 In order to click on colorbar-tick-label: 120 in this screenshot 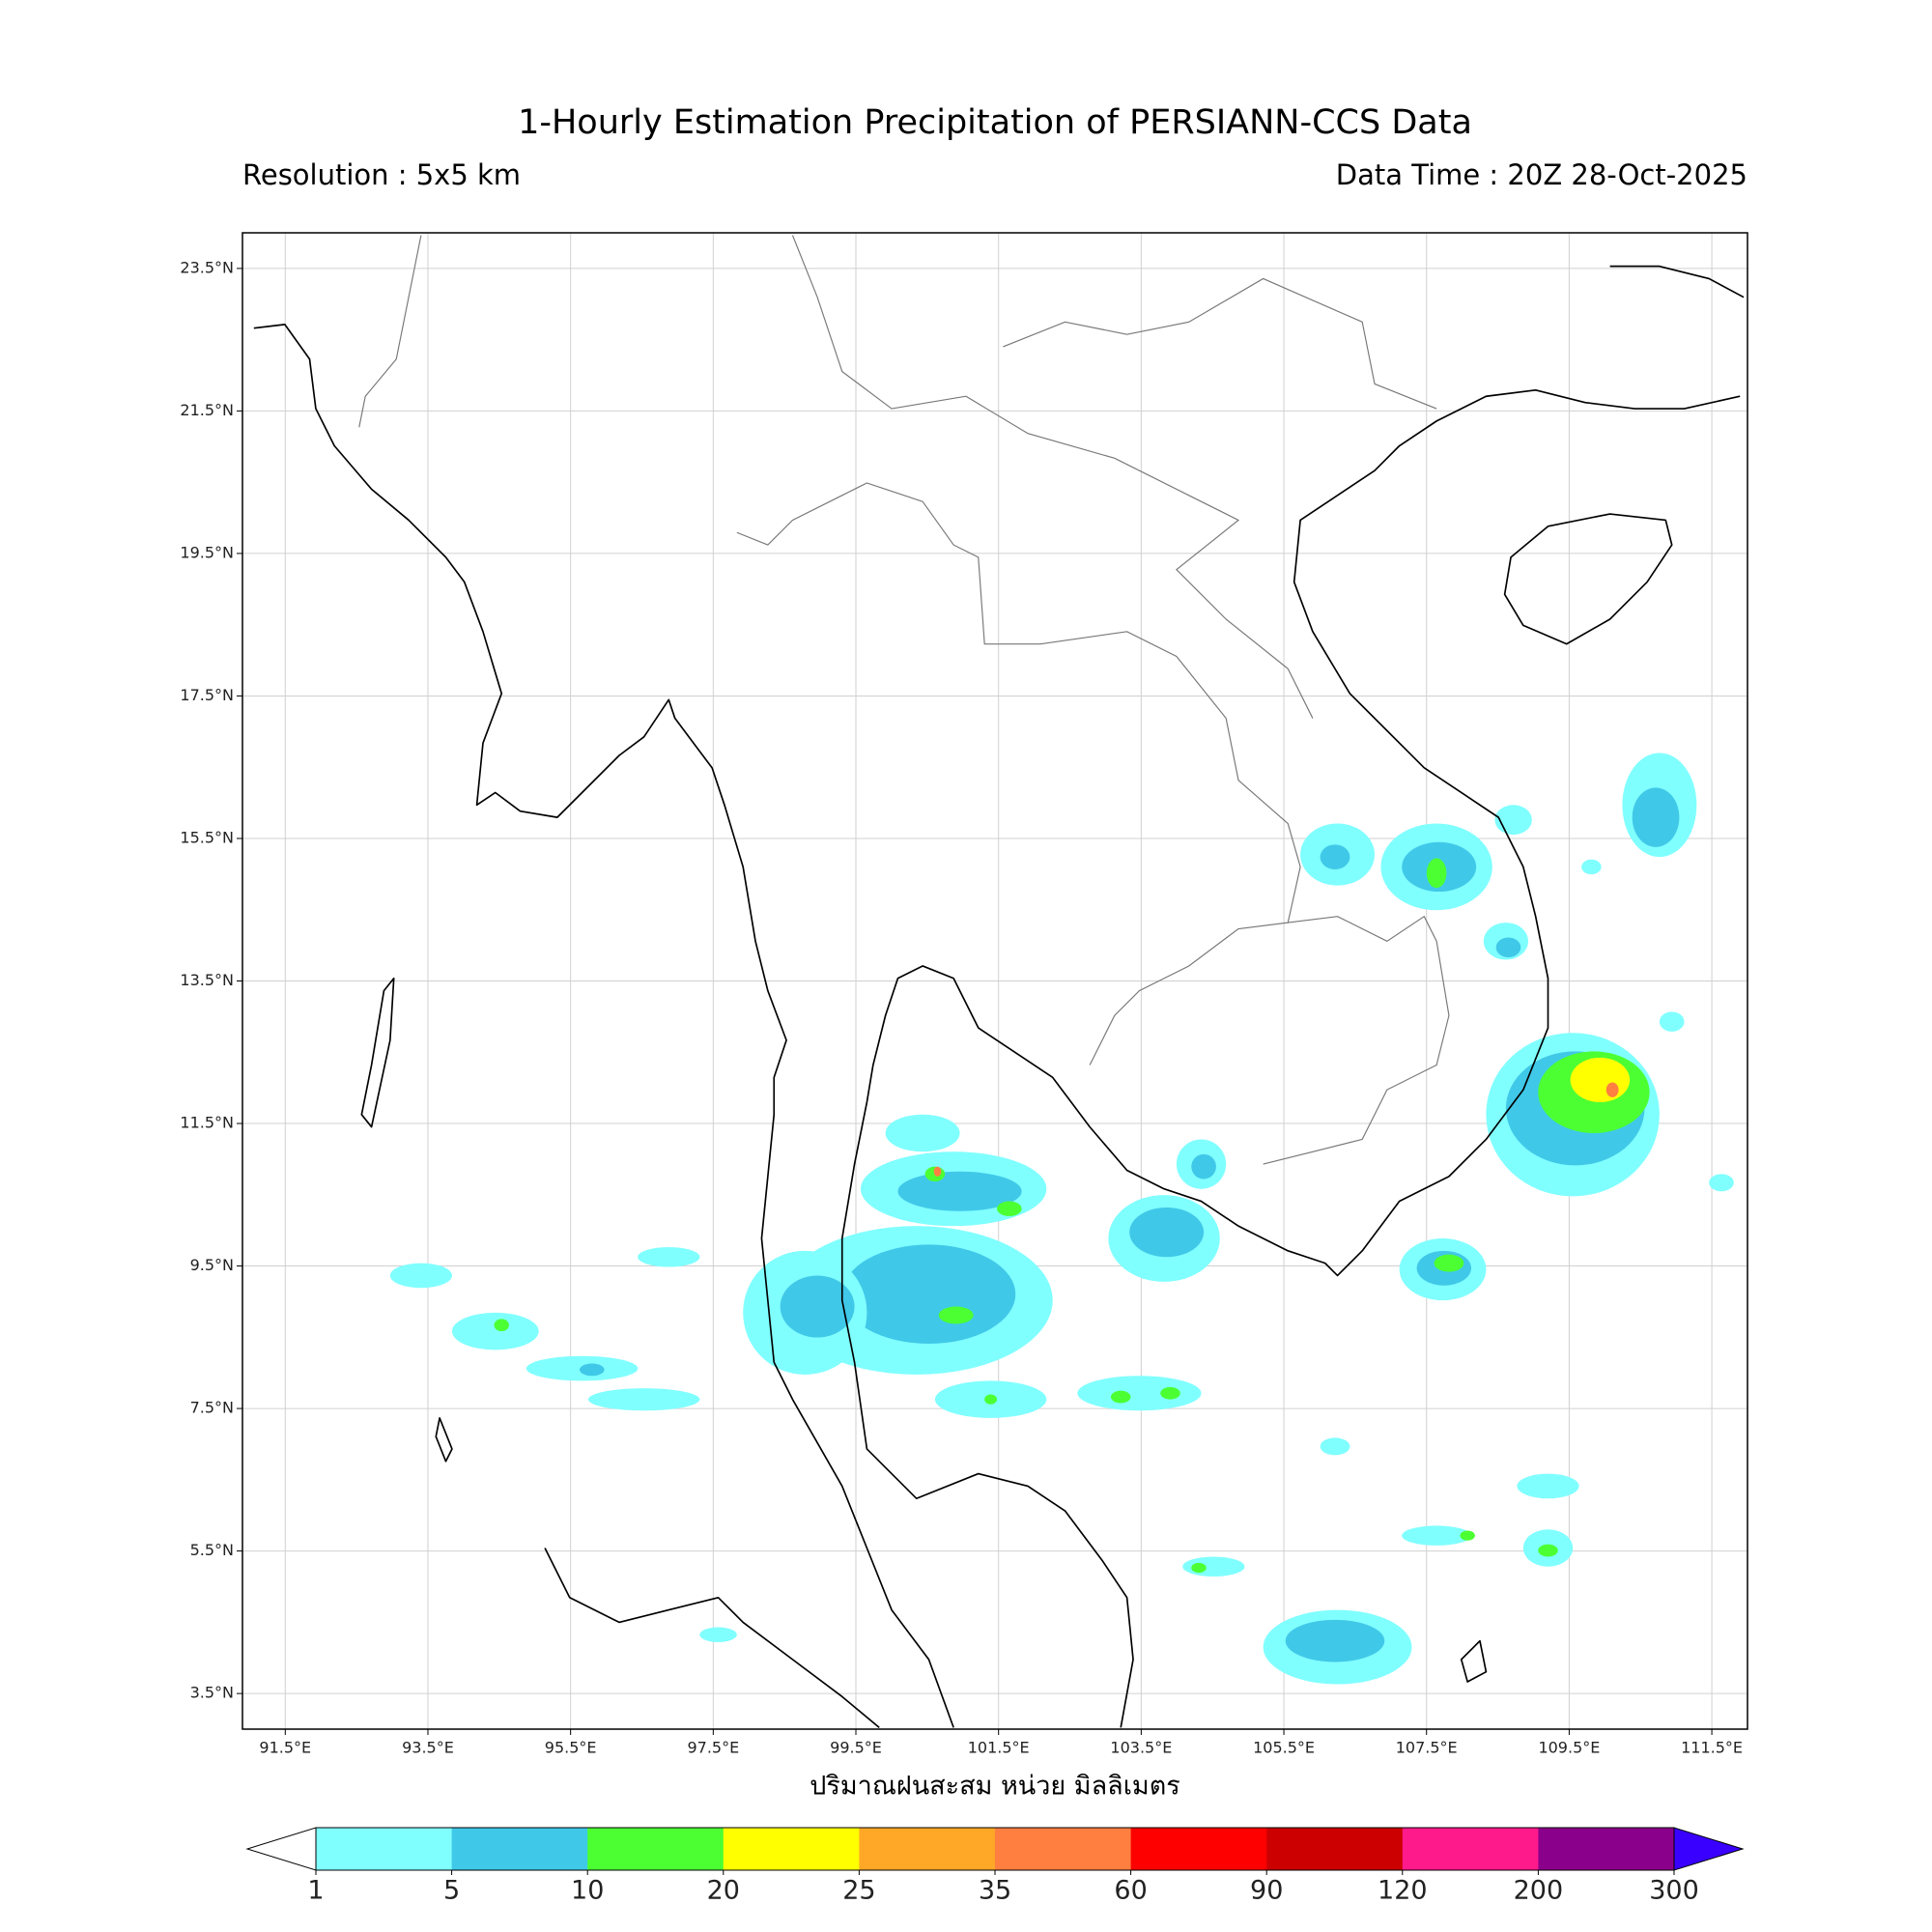, I will do `click(1403, 1891)`.